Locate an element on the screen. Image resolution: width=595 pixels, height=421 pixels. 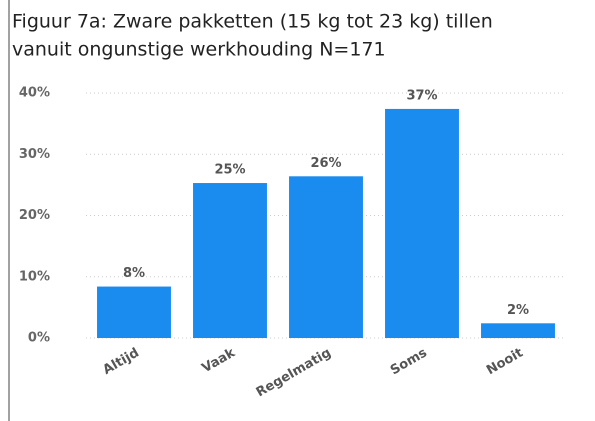
y-tick-label: 20% is located at coordinates (34, 215).